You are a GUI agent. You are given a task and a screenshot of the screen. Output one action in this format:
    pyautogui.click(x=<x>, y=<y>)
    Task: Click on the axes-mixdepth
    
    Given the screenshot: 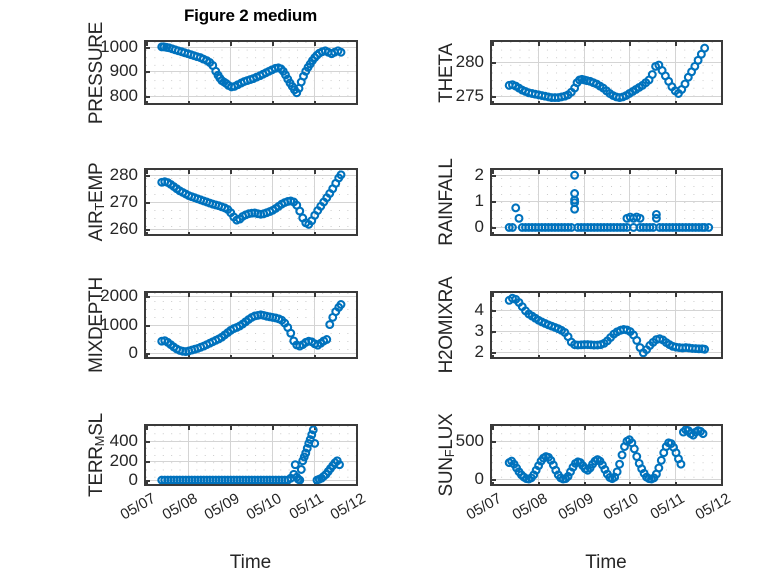 What is the action you would take?
    pyautogui.click(x=251, y=325)
    